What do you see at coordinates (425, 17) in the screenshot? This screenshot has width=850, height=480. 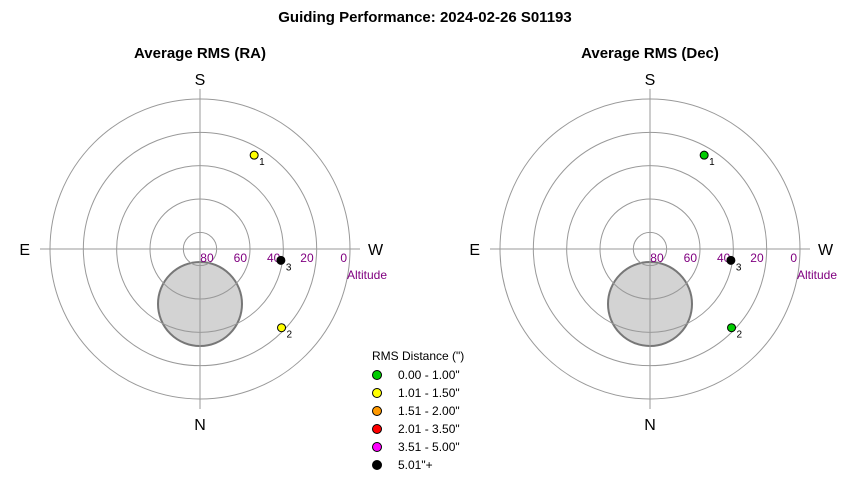 I see `main-title: Guiding Performance: 2024-02-26 S01193` at bounding box center [425, 17].